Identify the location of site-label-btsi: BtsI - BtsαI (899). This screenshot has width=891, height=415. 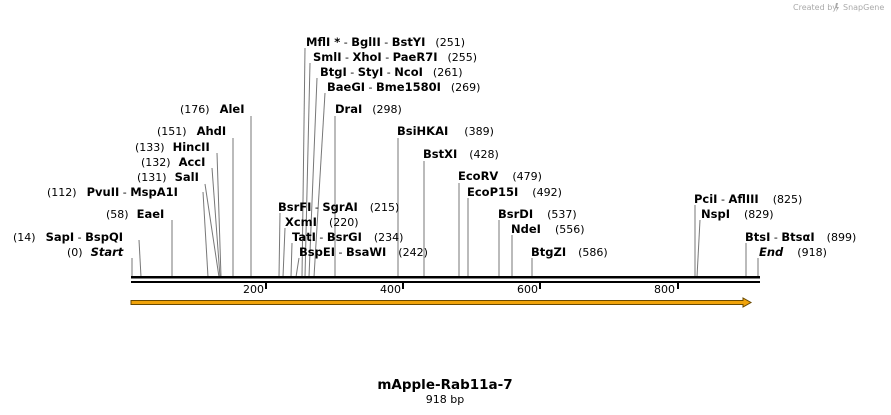
(800, 237).